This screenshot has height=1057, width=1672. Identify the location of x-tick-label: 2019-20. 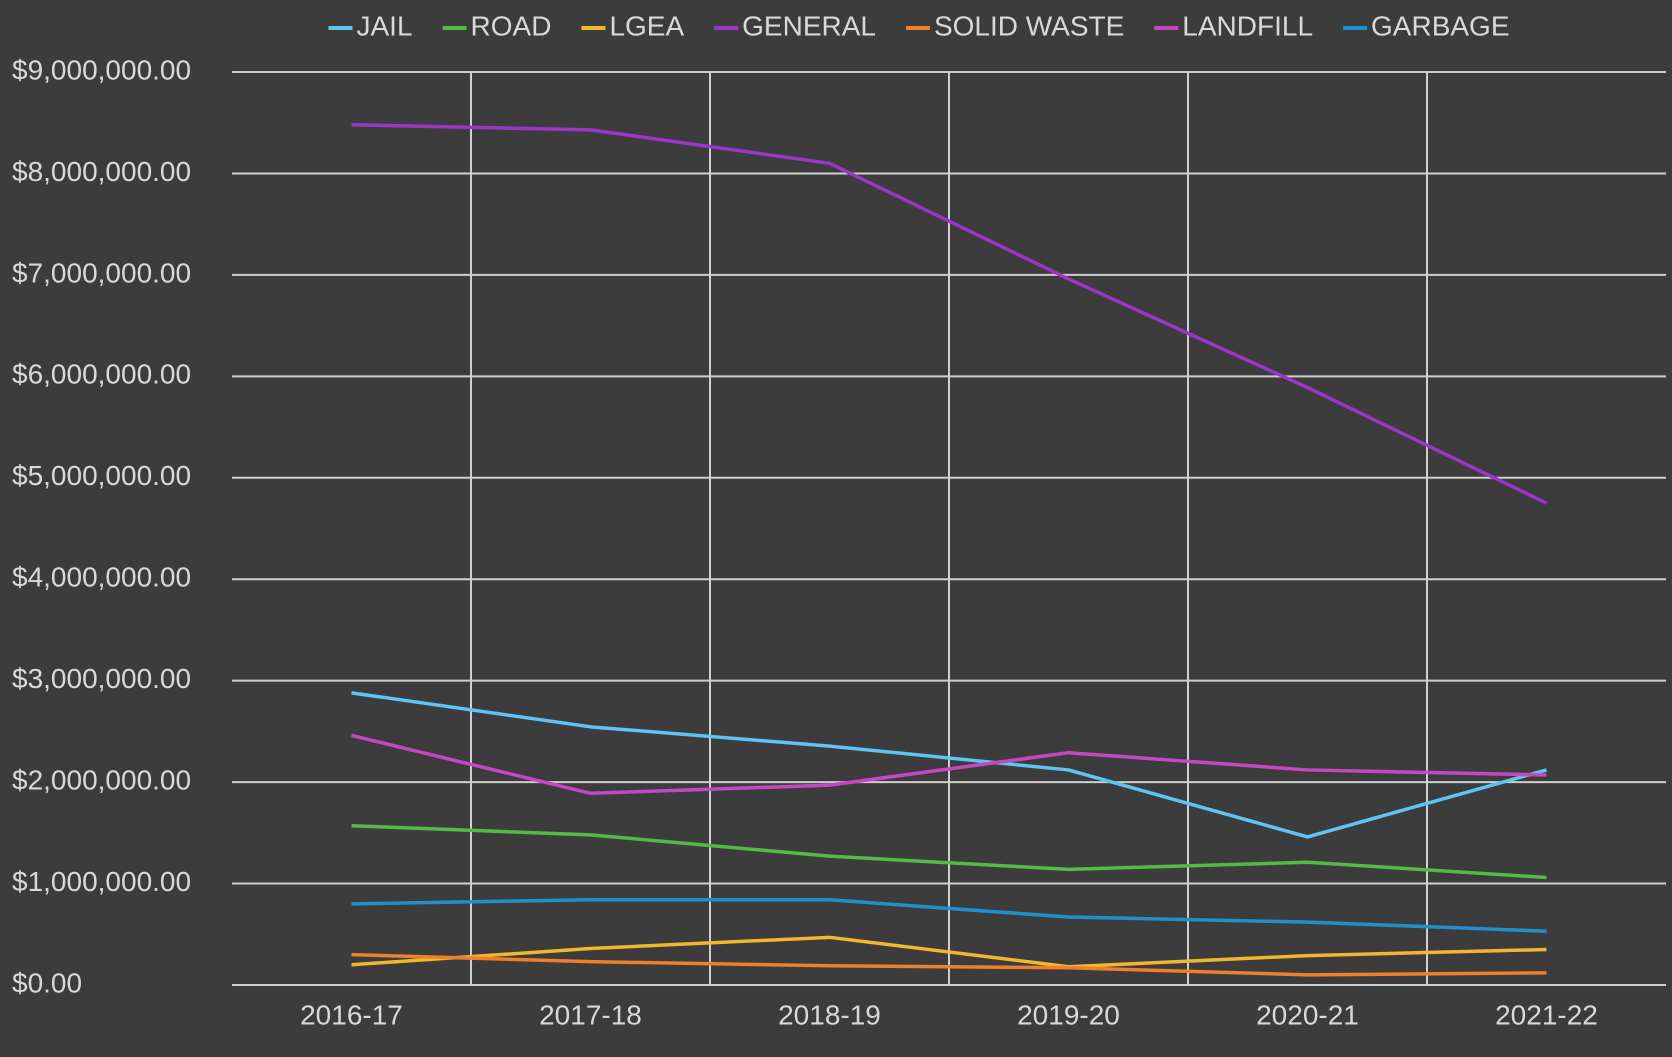
(1068, 1014).